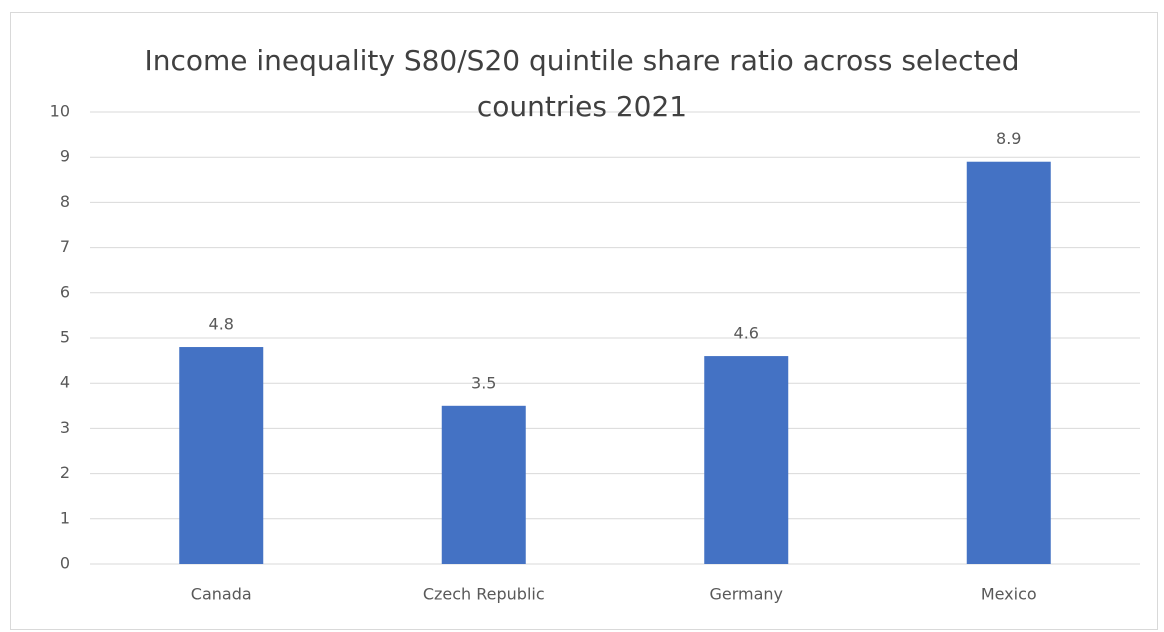 The height and width of the screenshot is (632, 1164). What do you see at coordinates (1009, 594) in the screenshot?
I see `x-tick-label: Mexico` at bounding box center [1009, 594].